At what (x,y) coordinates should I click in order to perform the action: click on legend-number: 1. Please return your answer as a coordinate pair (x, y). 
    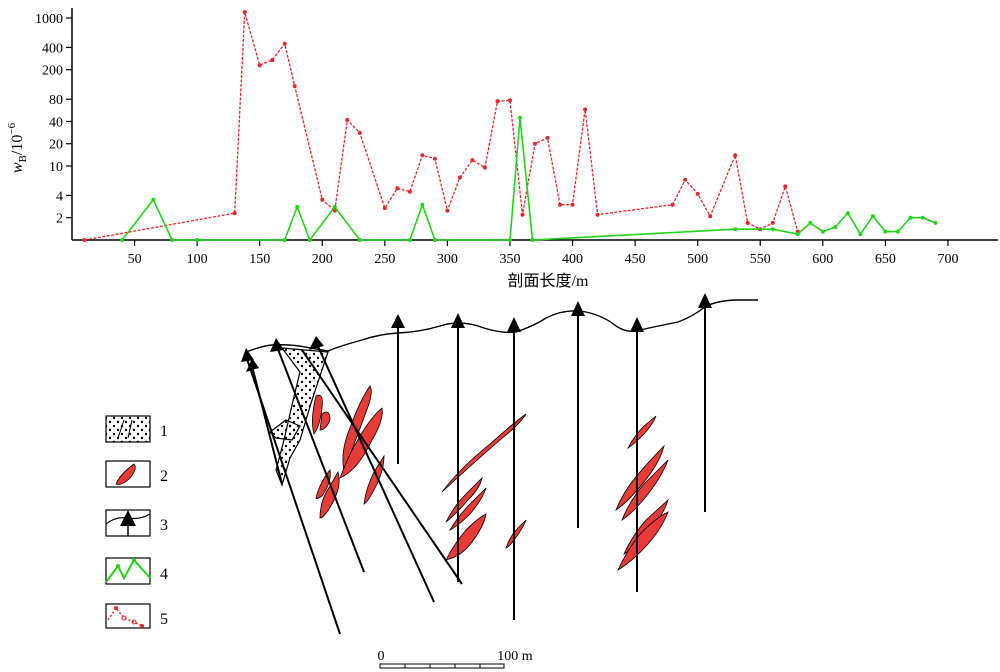
    Looking at the image, I should click on (164, 431).